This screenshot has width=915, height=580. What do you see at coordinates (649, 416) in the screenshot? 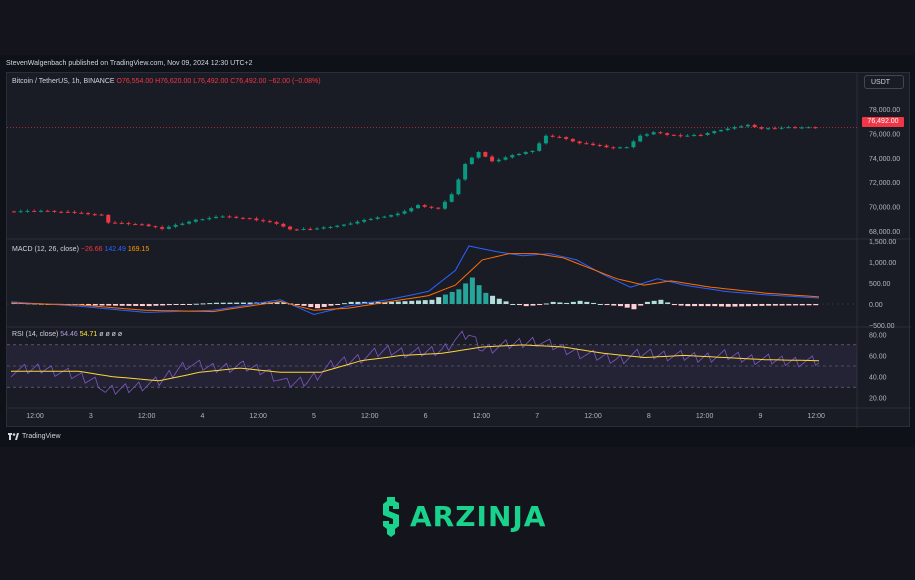
I see `time-tick-label: 8` at bounding box center [649, 416].